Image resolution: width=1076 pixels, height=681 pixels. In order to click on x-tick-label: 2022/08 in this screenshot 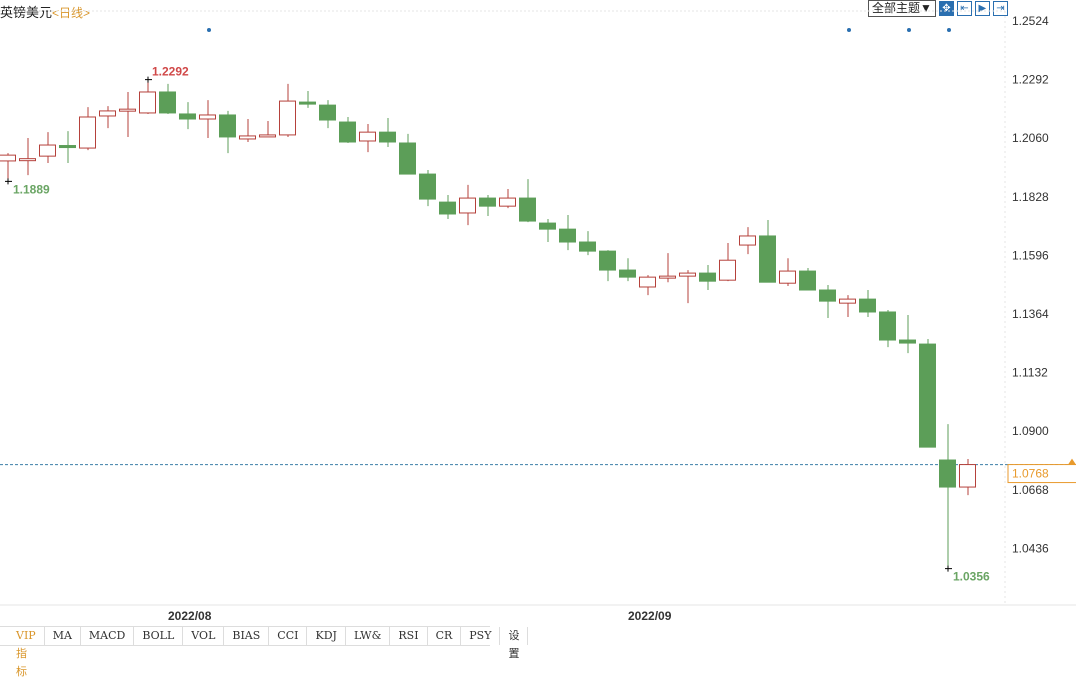, I will do `click(190, 616)`.